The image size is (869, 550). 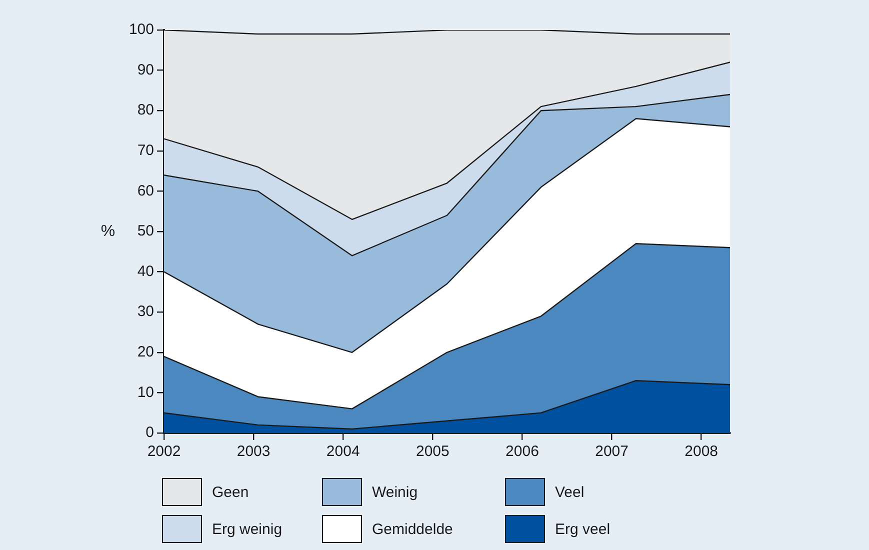 I want to click on legend-label: Geen, so click(x=230, y=492).